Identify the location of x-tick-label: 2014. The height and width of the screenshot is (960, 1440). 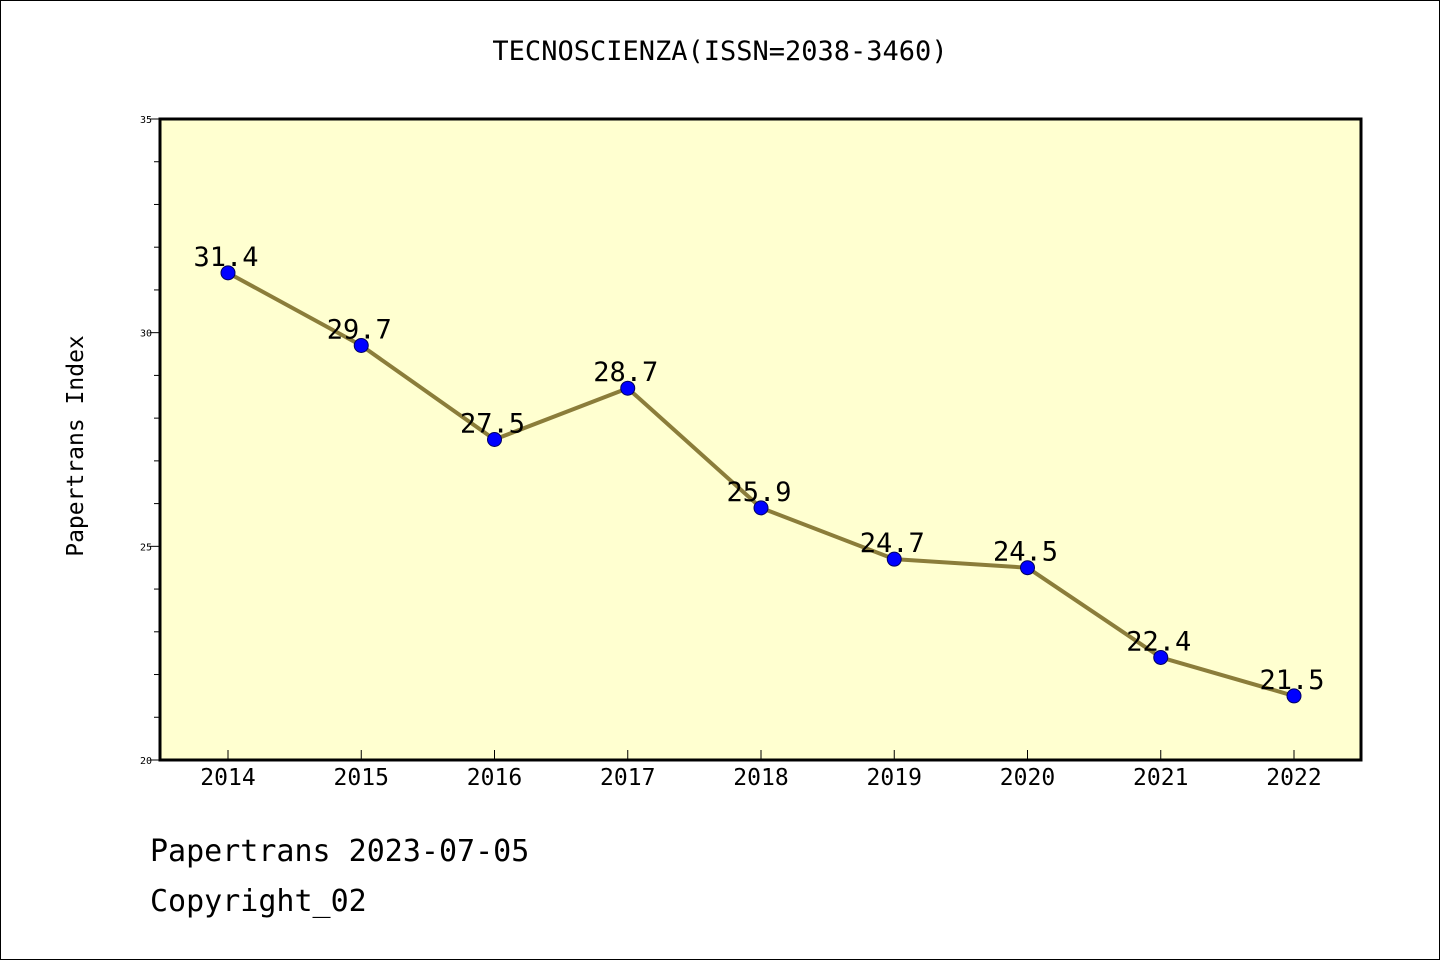
(227, 778).